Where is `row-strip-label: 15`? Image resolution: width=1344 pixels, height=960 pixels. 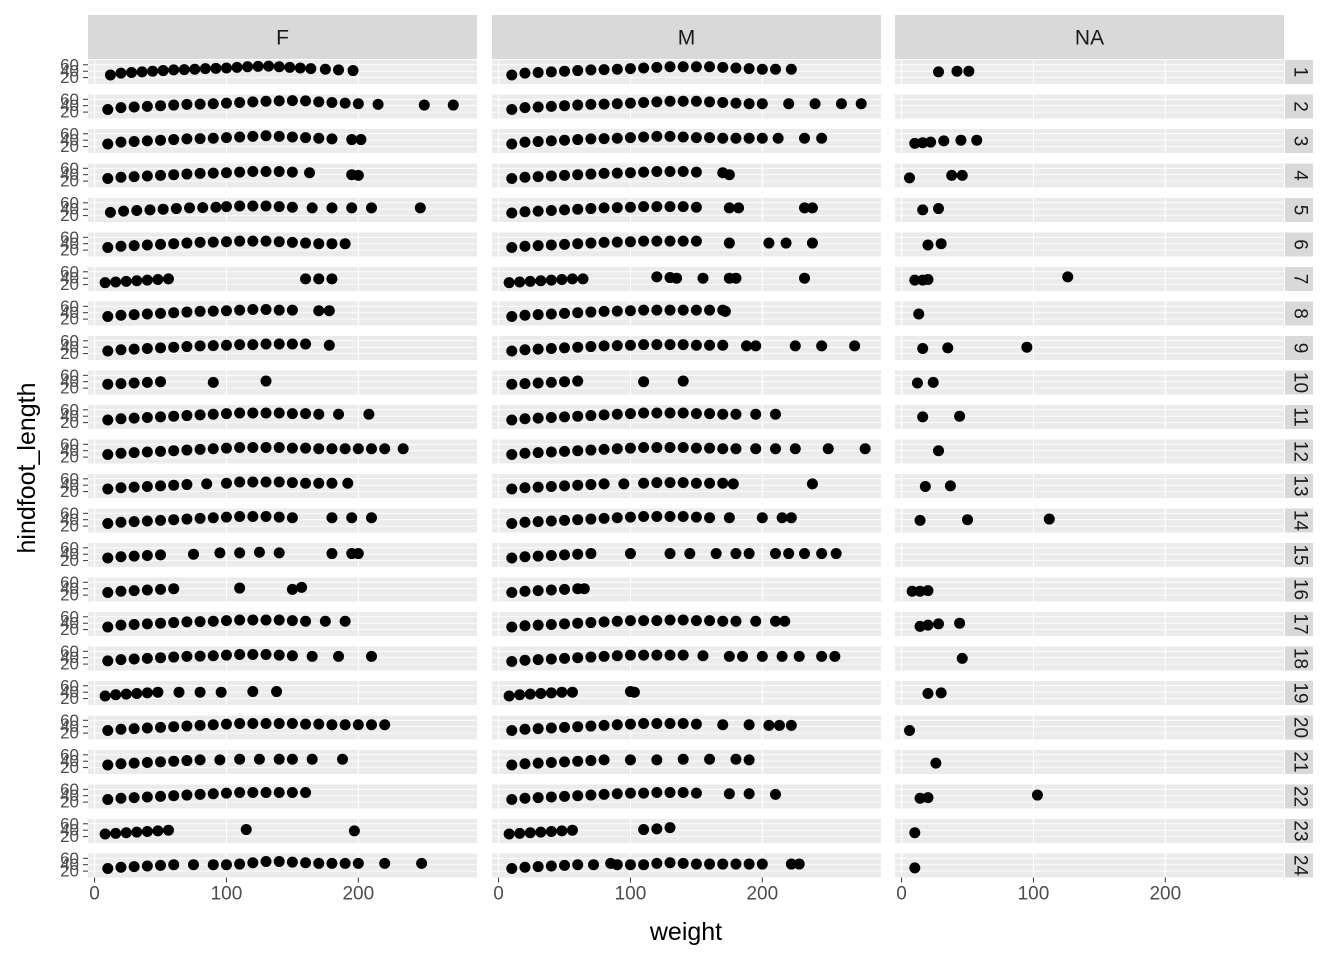 row-strip-label: 15 is located at coordinates (1300, 554).